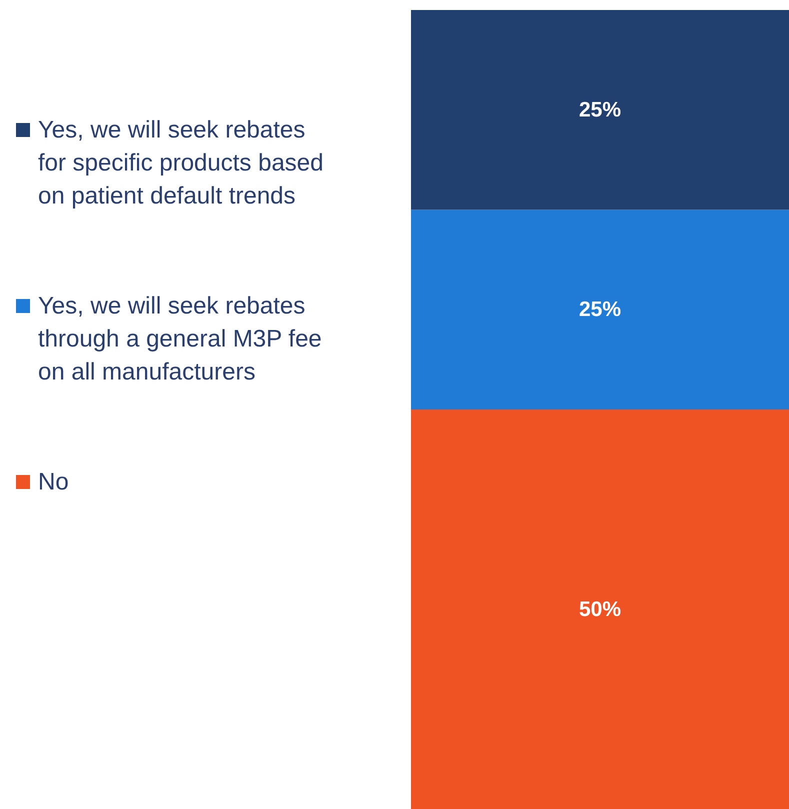  What do you see at coordinates (600, 609) in the screenshot?
I see `data-label: 50%` at bounding box center [600, 609].